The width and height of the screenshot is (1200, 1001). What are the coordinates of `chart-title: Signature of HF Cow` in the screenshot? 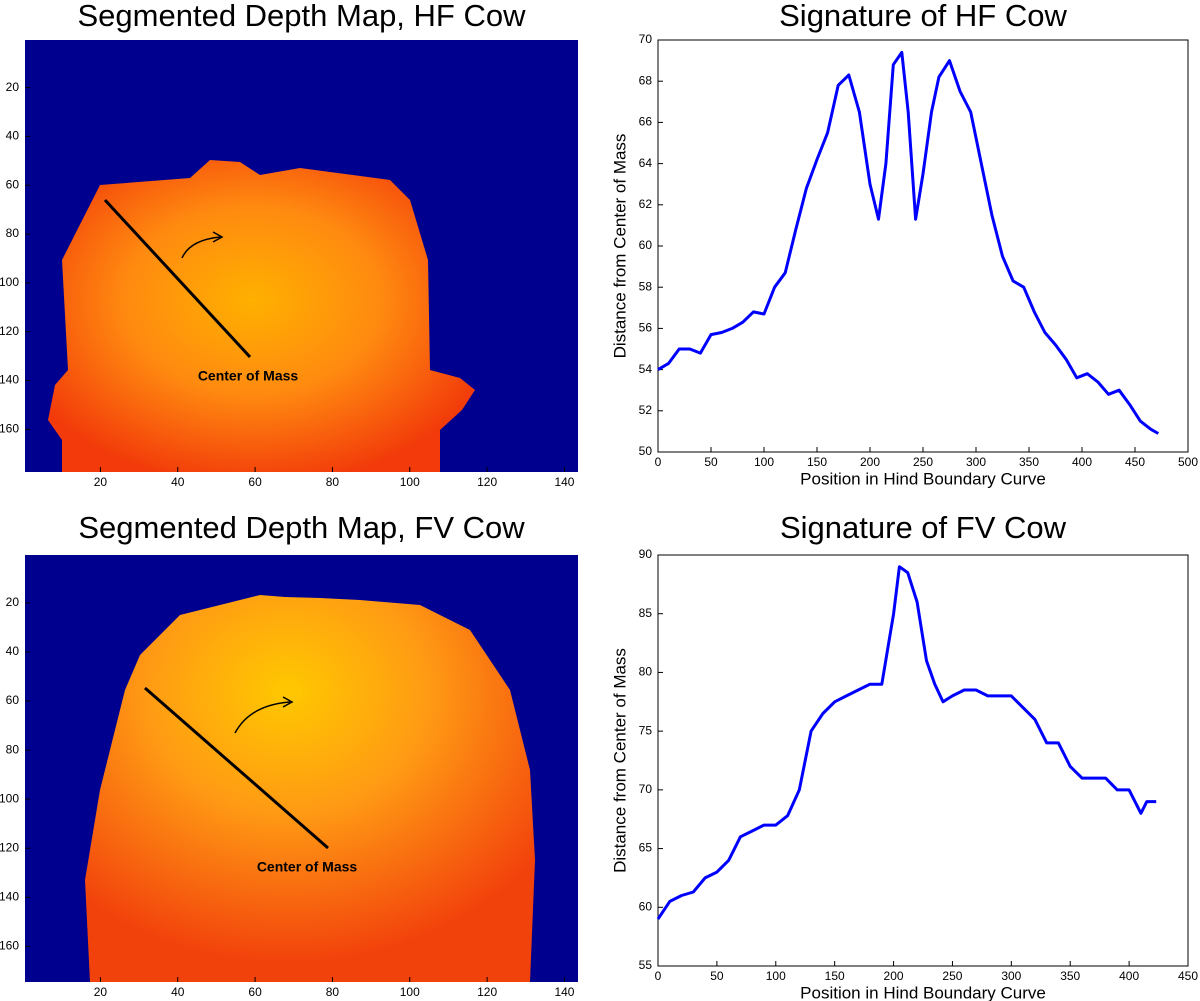 It's located at (923, 16).